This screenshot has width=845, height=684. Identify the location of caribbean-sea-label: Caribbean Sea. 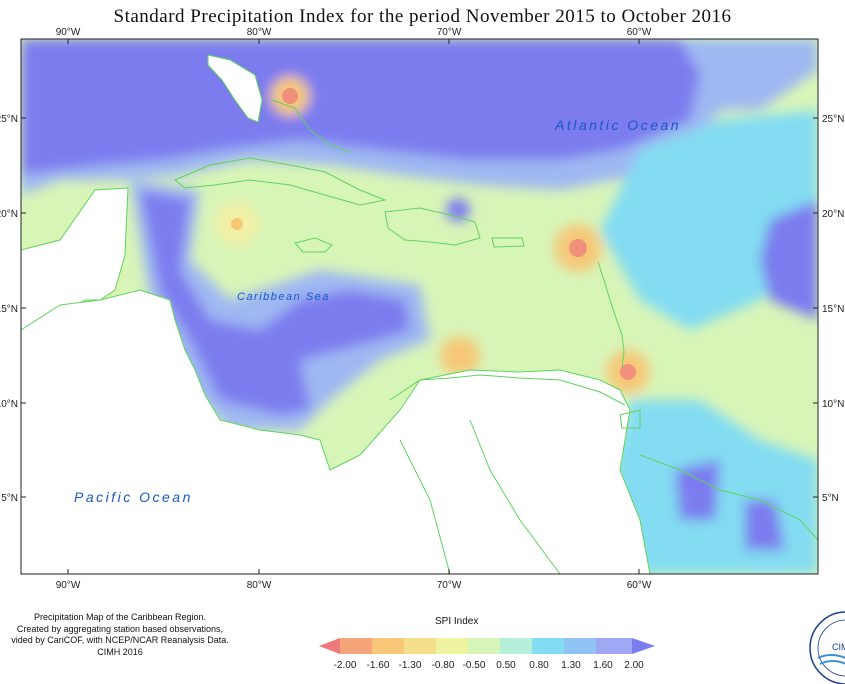
(283, 297).